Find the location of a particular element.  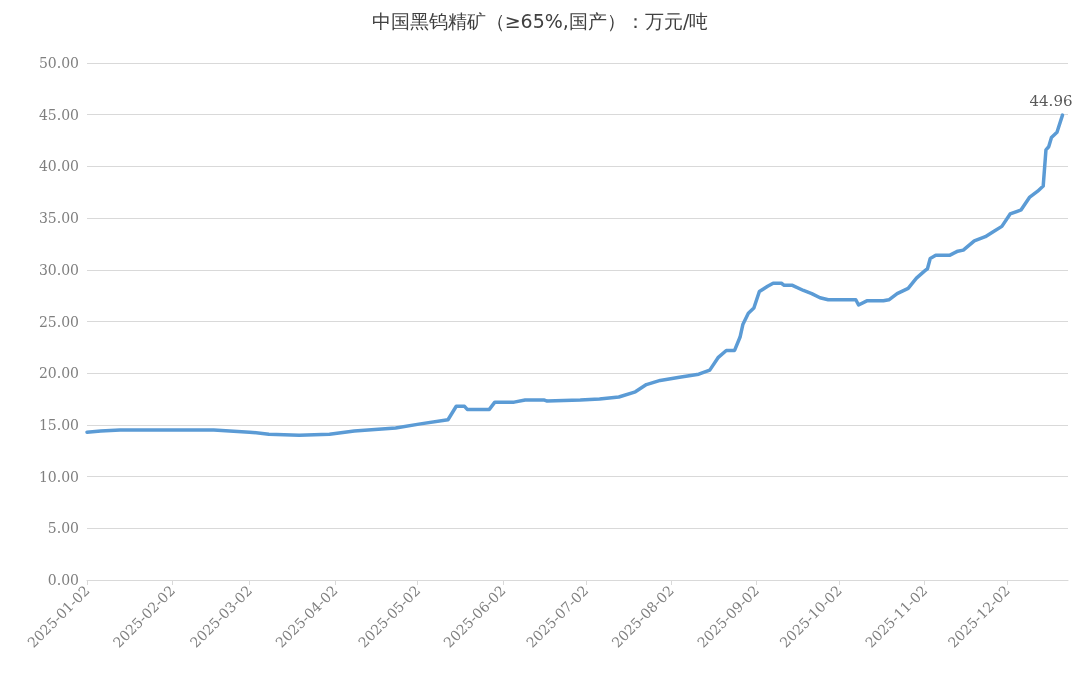

y-tick-label: 25.00 is located at coordinates (58, 321).